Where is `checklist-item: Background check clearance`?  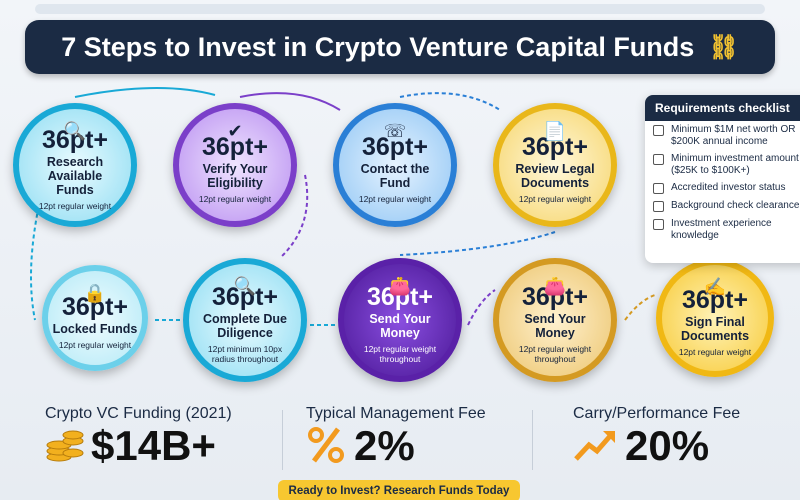
checklist-item: Background check clearance is located at coordinates (722, 206).